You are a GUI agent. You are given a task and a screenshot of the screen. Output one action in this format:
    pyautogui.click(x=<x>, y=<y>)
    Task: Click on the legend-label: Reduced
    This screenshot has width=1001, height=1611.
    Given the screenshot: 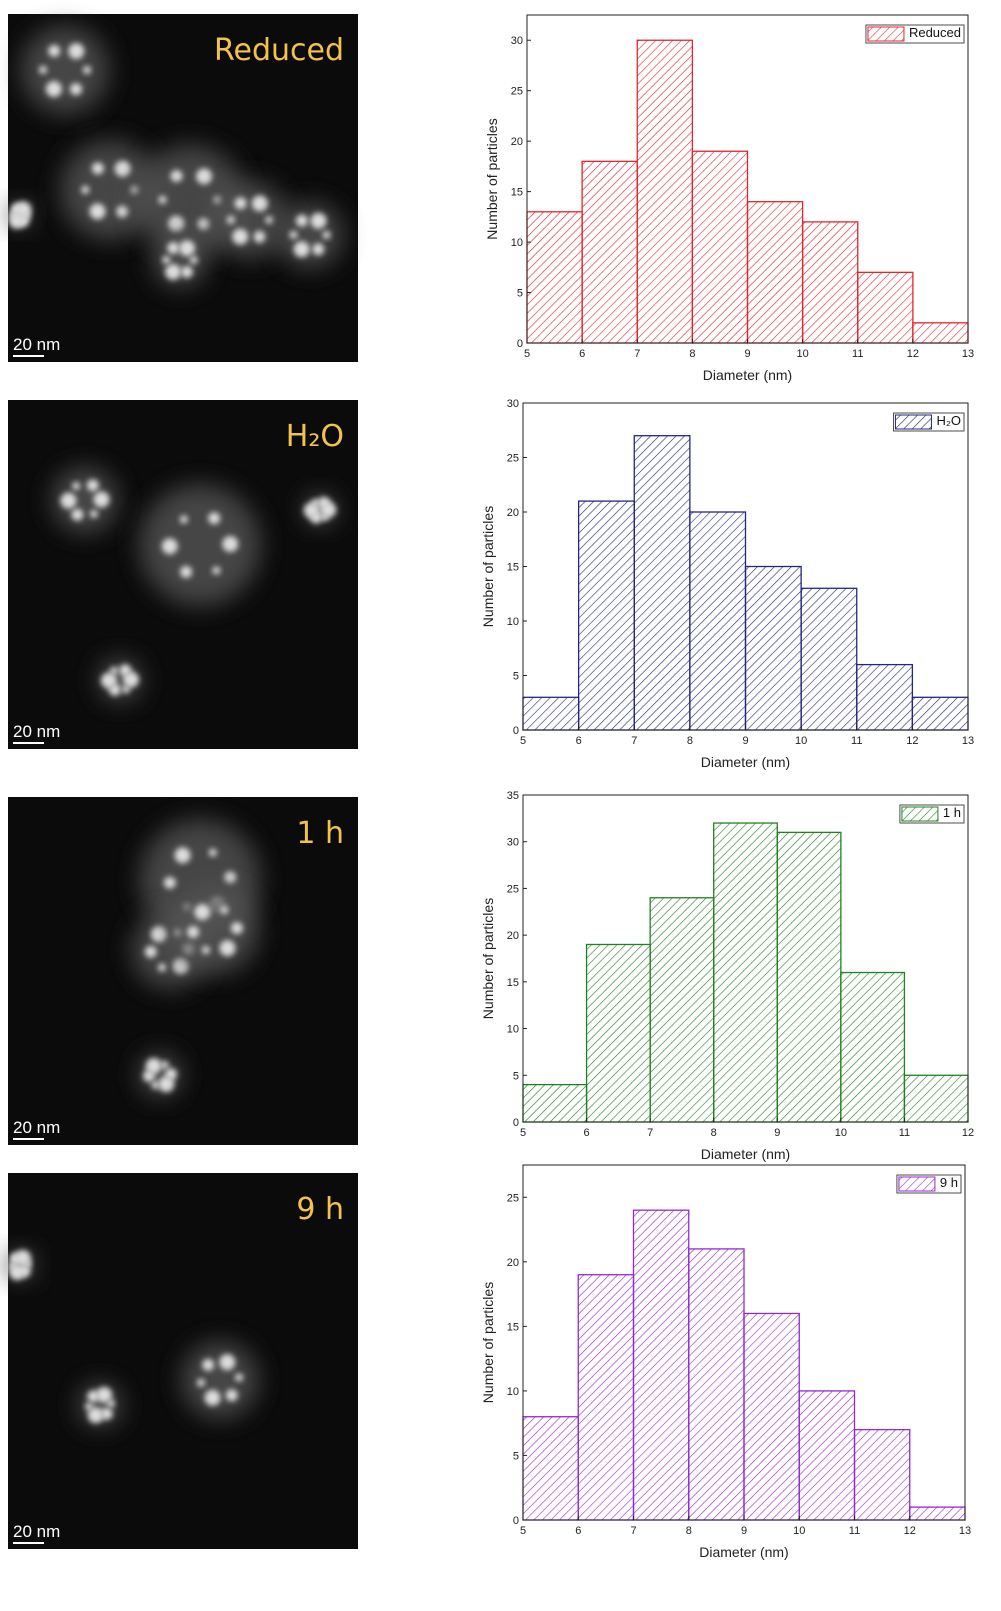 What is the action you would take?
    pyautogui.click(x=935, y=32)
    